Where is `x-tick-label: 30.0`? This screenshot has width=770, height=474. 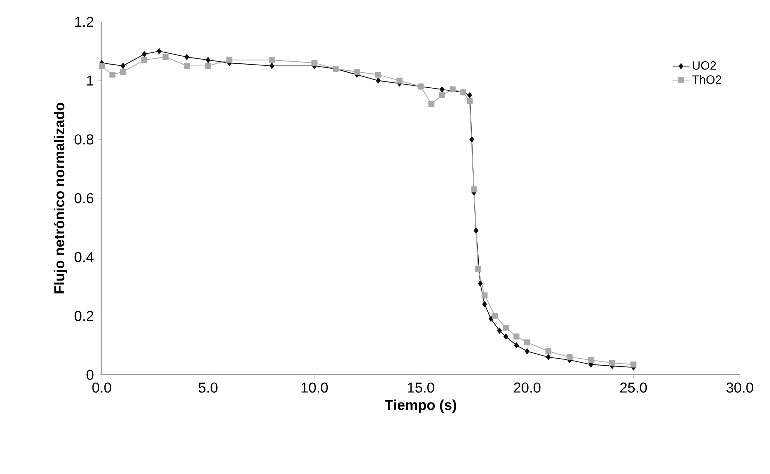 x-tick-label: 30.0 is located at coordinates (740, 387).